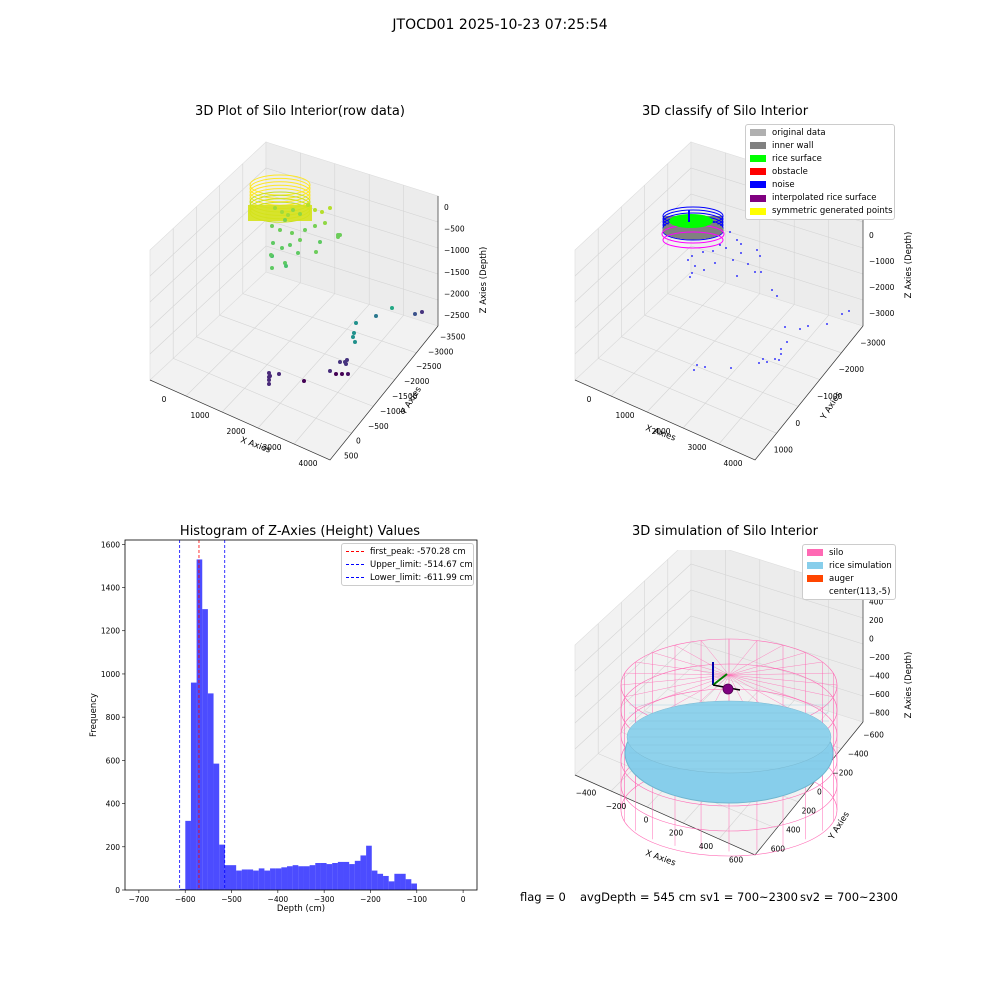 The width and height of the screenshot is (1000, 1000). I want to click on x-tick-label: −400, so click(586, 793).